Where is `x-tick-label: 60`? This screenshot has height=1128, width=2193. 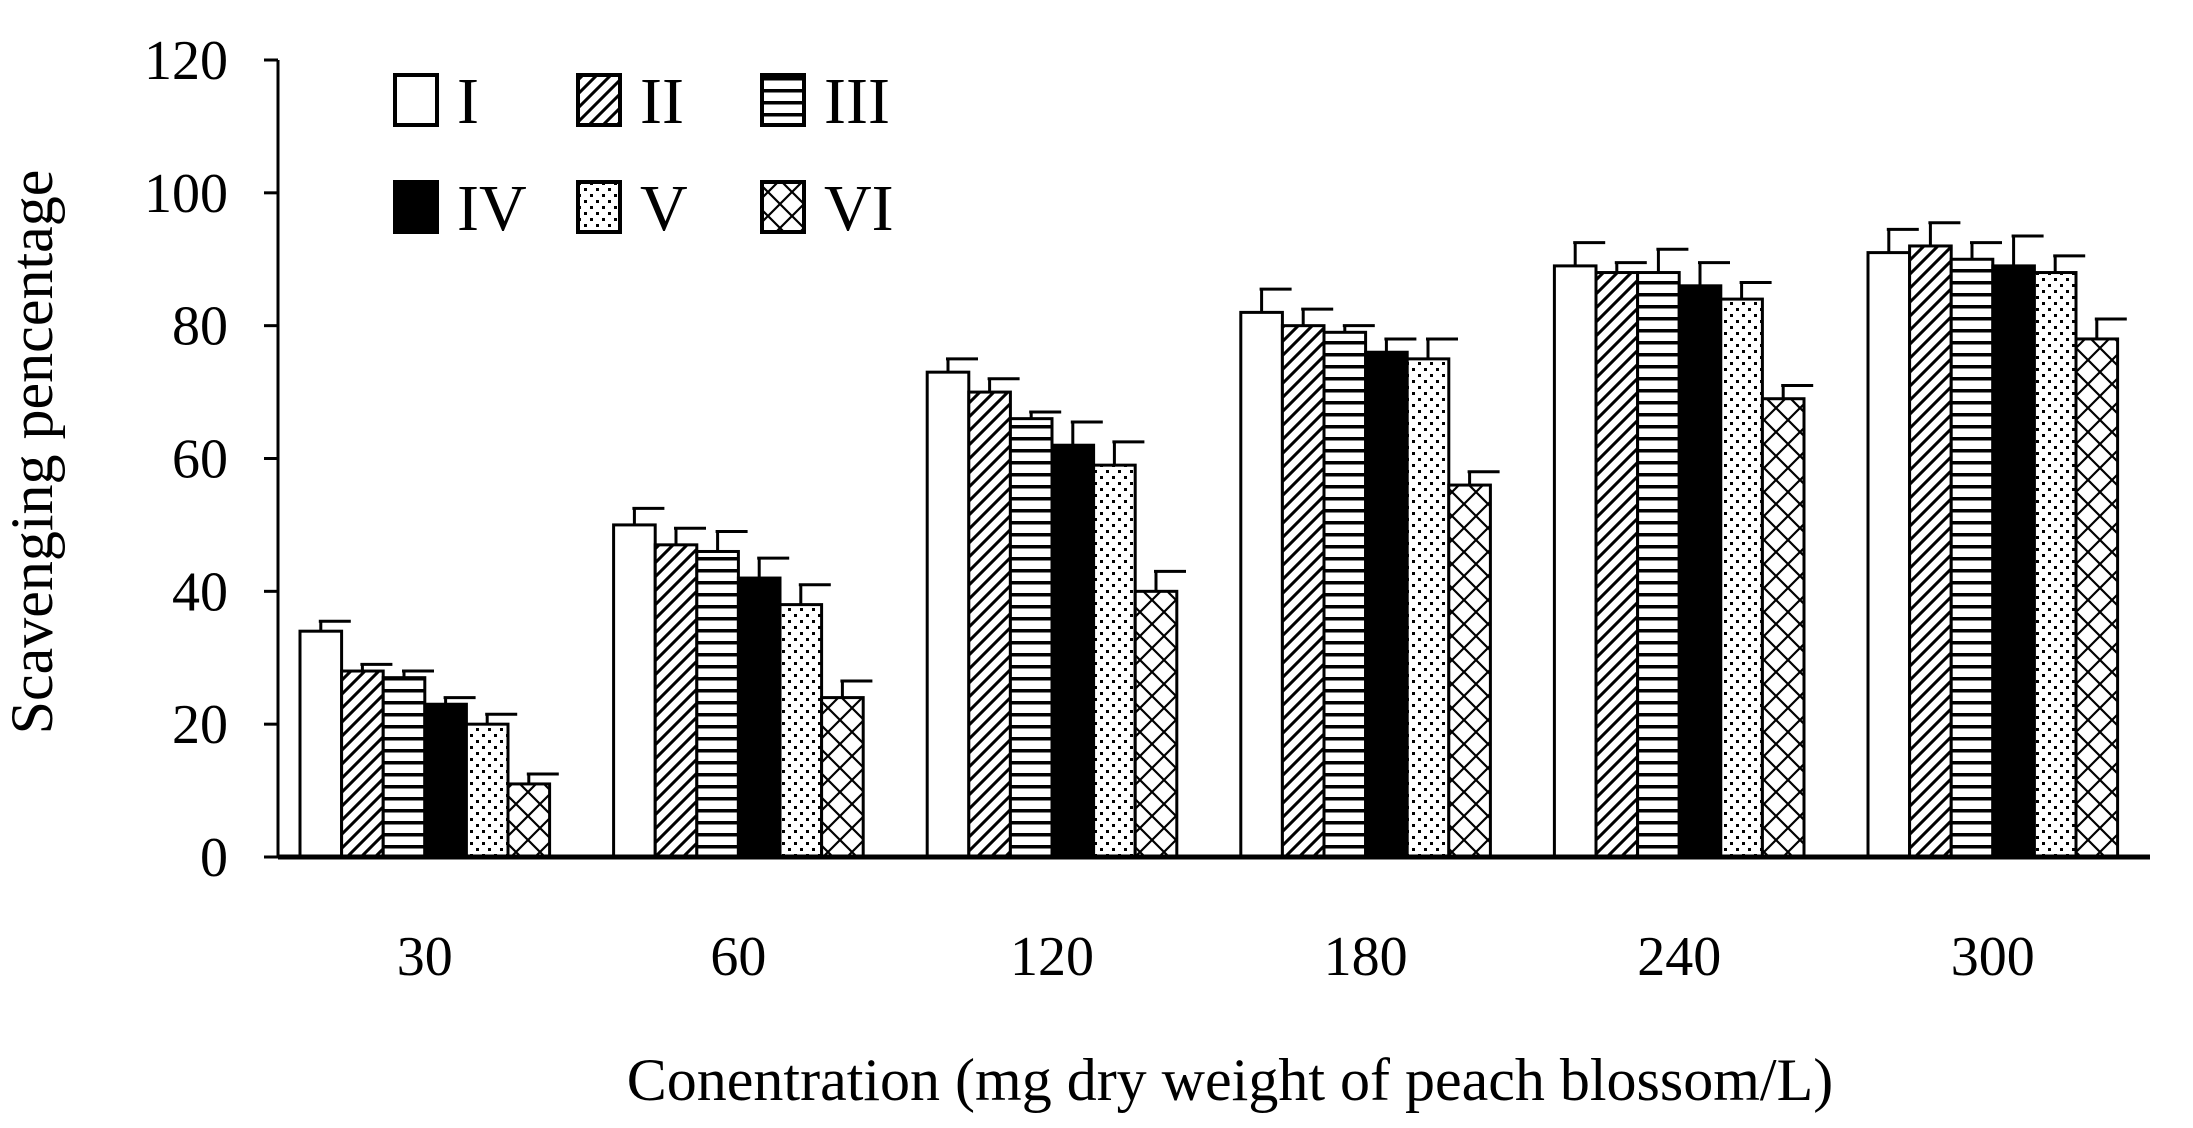 x-tick-label: 60 is located at coordinates (738, 957).